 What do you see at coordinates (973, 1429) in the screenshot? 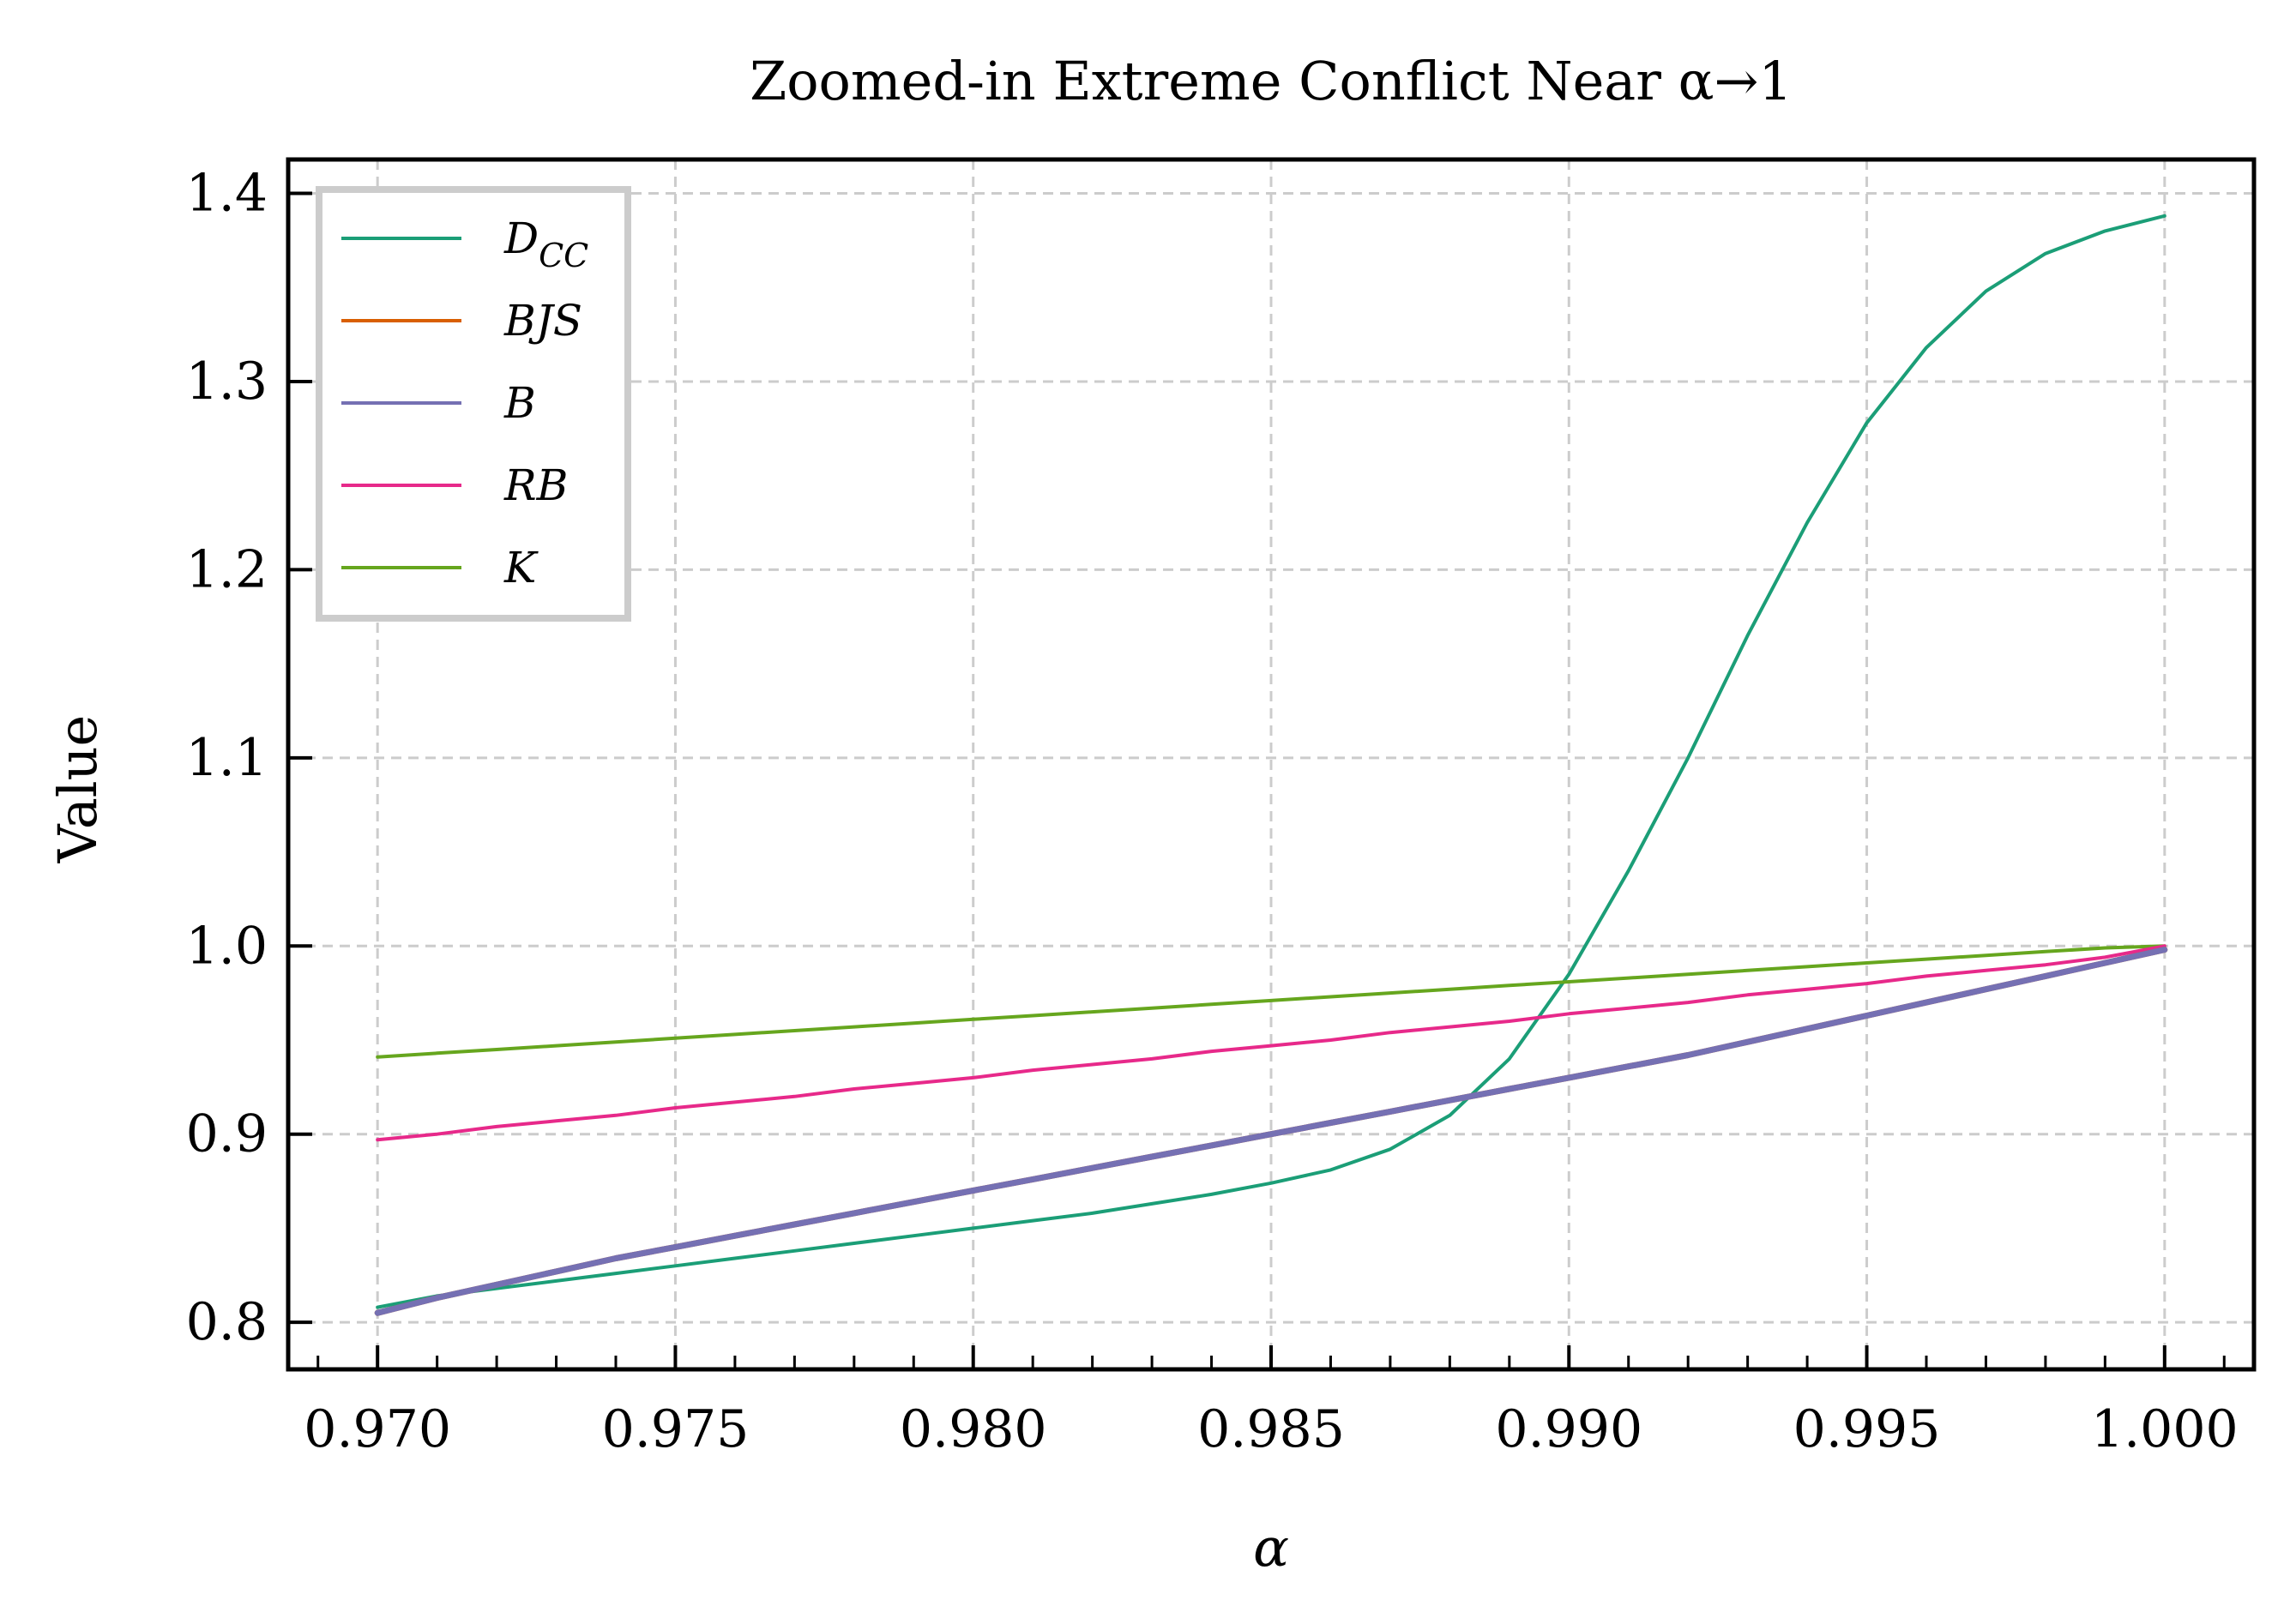
I see `x-tick-label: 0.980` at bounding box center [973, 1429].